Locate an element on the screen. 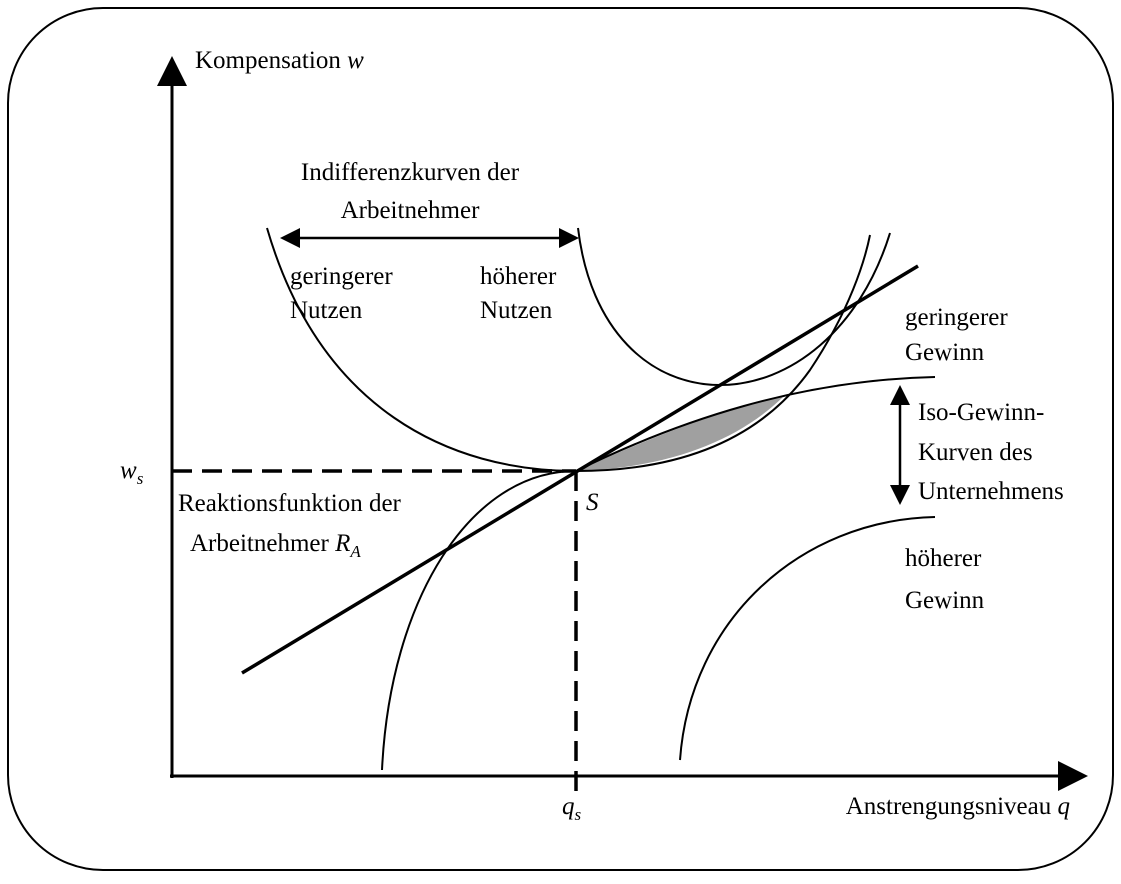 The image size is (1121, 884). symbol: w is located at coordinates (128, 470).